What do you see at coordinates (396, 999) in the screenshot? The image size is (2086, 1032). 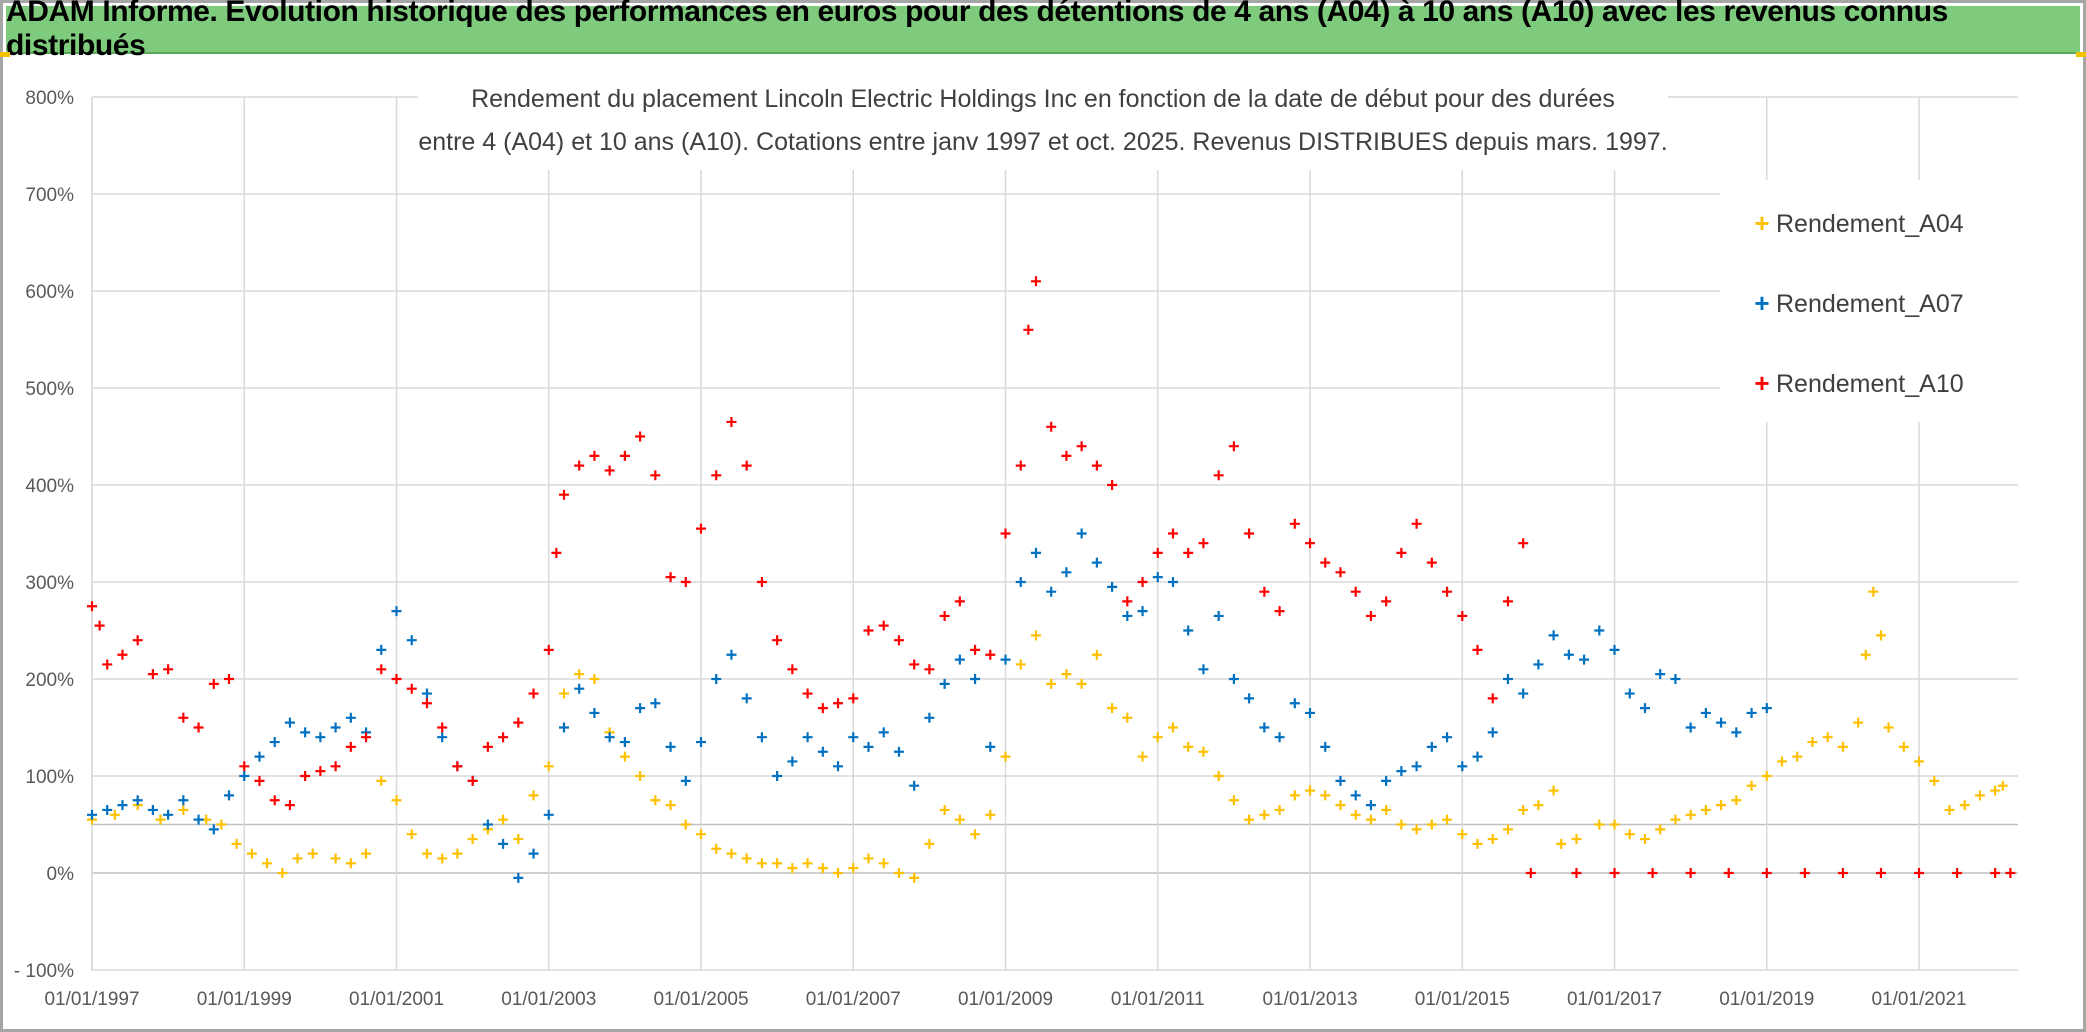 I see `x-tick-label: 01/01/2001` at bounding box center [396, 999].